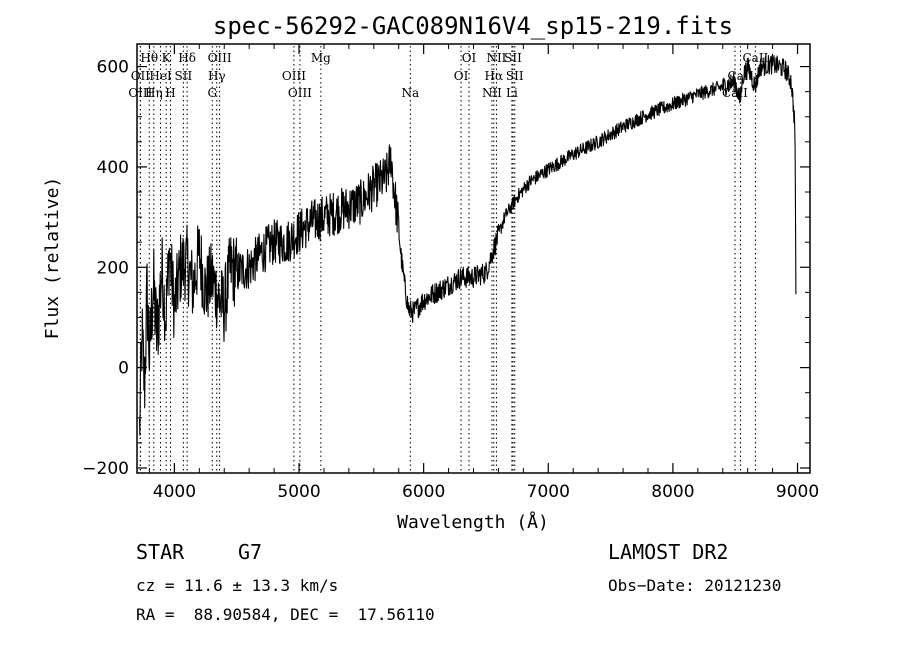 The height and width of the screenshot is (650, 900). Describe the element at coordinates (113, 68) in the screenshot. I see `y-tick-label: 600` at that location.